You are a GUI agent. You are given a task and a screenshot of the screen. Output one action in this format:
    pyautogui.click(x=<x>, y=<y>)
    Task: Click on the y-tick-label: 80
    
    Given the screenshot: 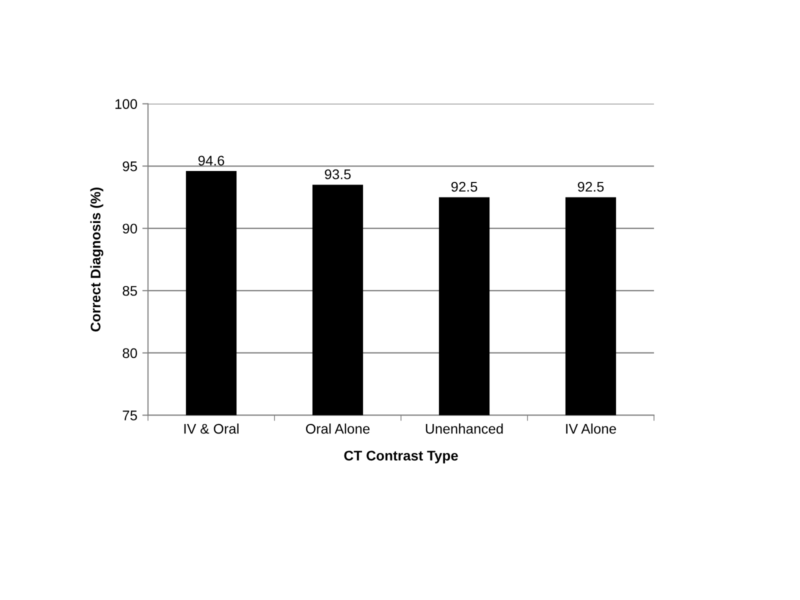 What is the action you would take?
    pyautogui.click(x=130, y=353)
    